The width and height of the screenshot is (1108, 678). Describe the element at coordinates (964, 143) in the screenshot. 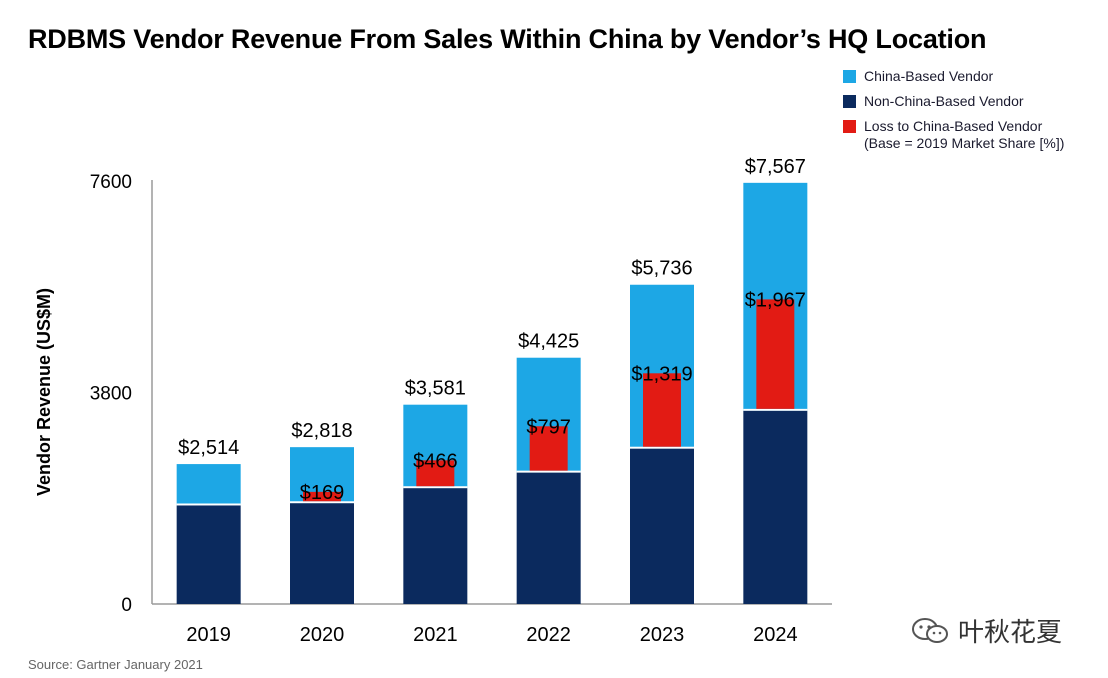

I see `legend-label-loss-line2: (Base = 2019 Market Share [%])` at that location.